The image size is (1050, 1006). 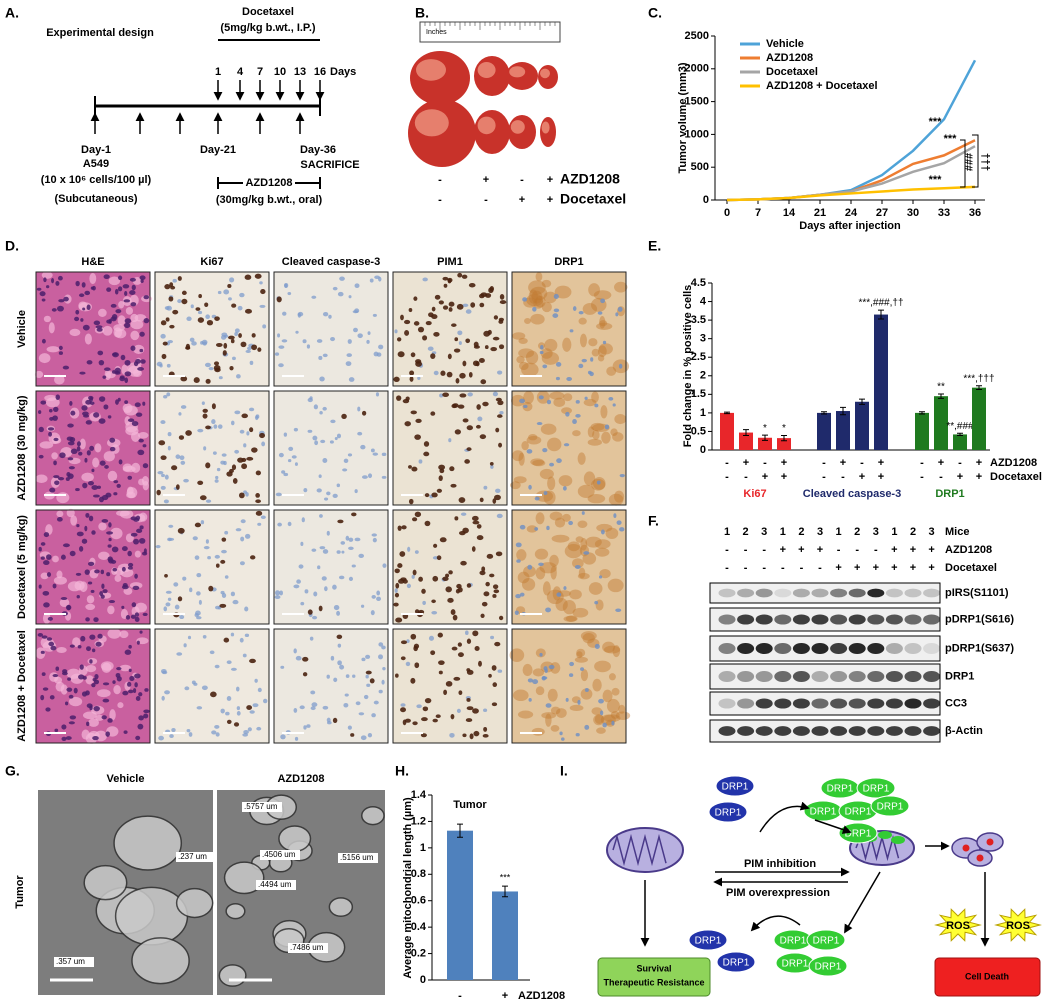 What do you see at coordinates (505, 996) in the screenshot?
I see `x-tick-label: +` at bounding box center [505, 996].